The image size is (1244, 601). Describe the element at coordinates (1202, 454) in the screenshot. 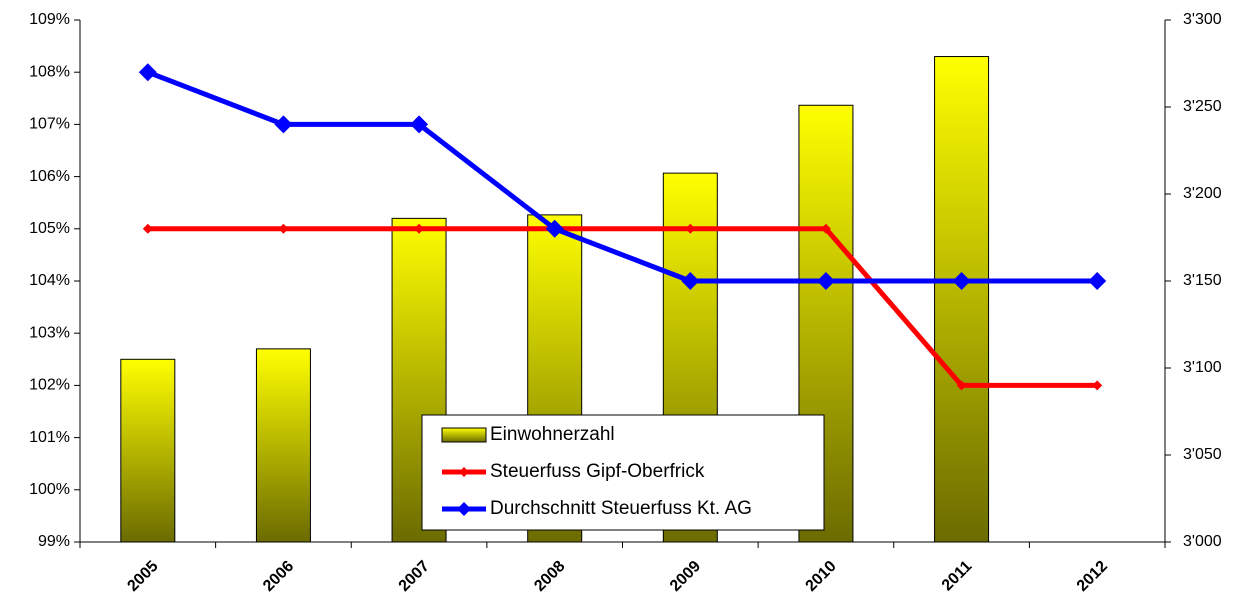

I see `y2-tick-label: 3'050` at that location.